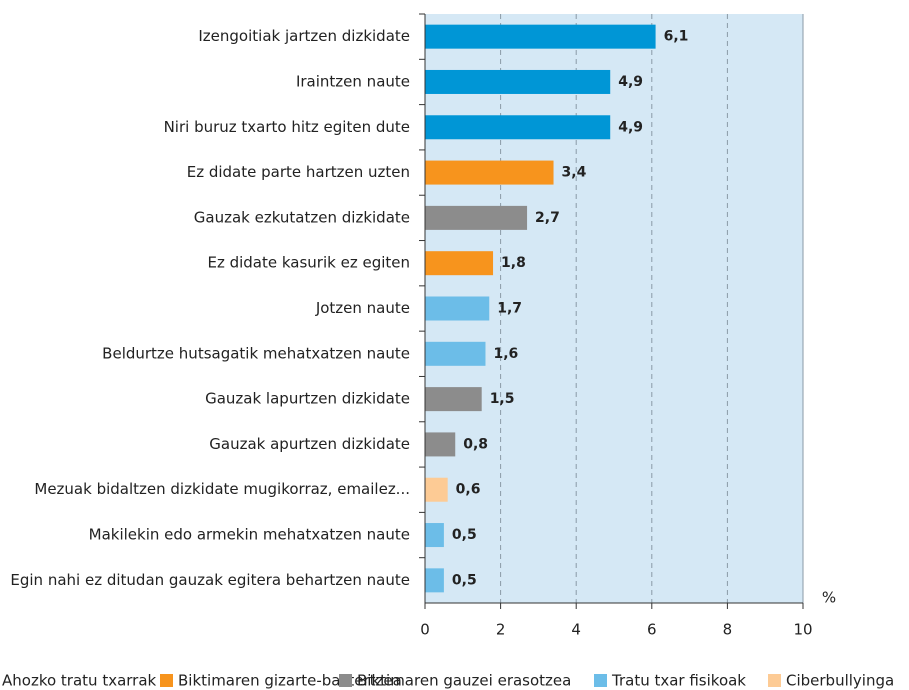 This screenshot has width=909, height=690. Describe the element at coordinates (287, 127) in the screenshot. I see `category-label: Niri buruz txarto hitz egiten dute` at that location.